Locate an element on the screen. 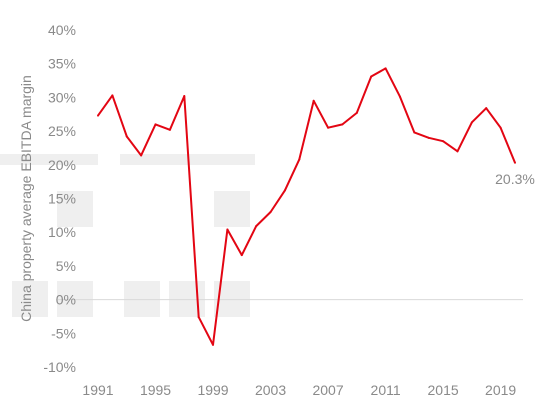 The width and height of the screenshot is (550, 417). y-tick-label: 15% is located at coordinates (62, 199).